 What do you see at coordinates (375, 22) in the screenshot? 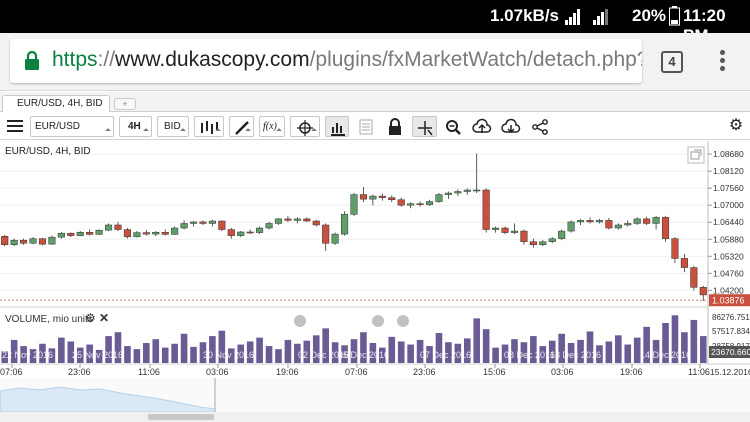
I see `status-bar: 1.07kB/s 20% 11:20 PM` at bounding box center [375, 22].